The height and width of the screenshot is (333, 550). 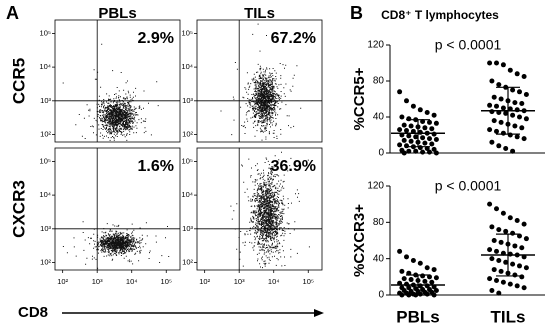 What do you see at coordinates (319, 313) in the screenshot?
I see `arrow-head` at bounding box center [319, 313].